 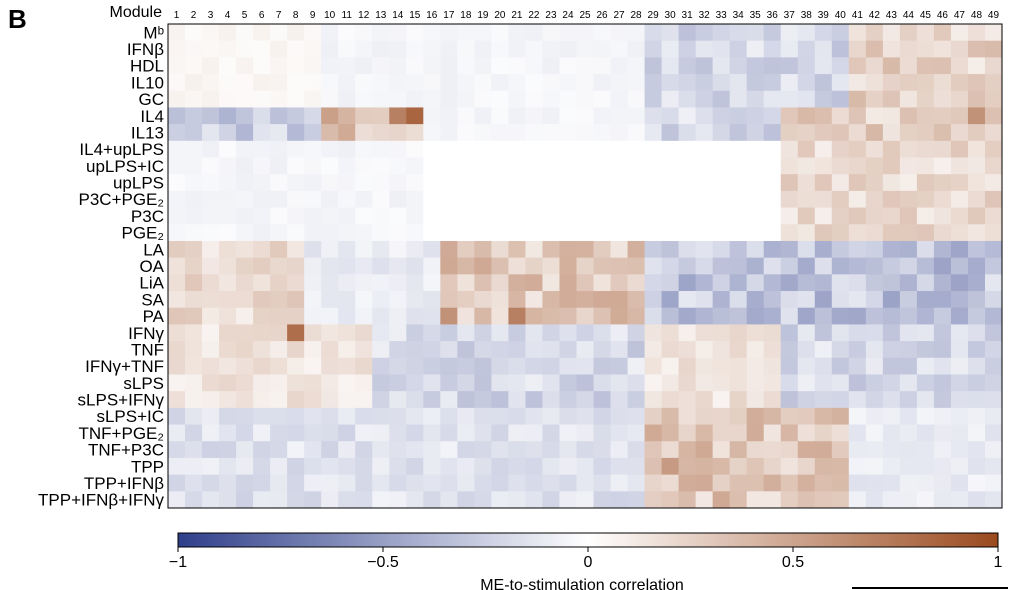 I want to click on column-label: 27, so click(x=619, y=15).